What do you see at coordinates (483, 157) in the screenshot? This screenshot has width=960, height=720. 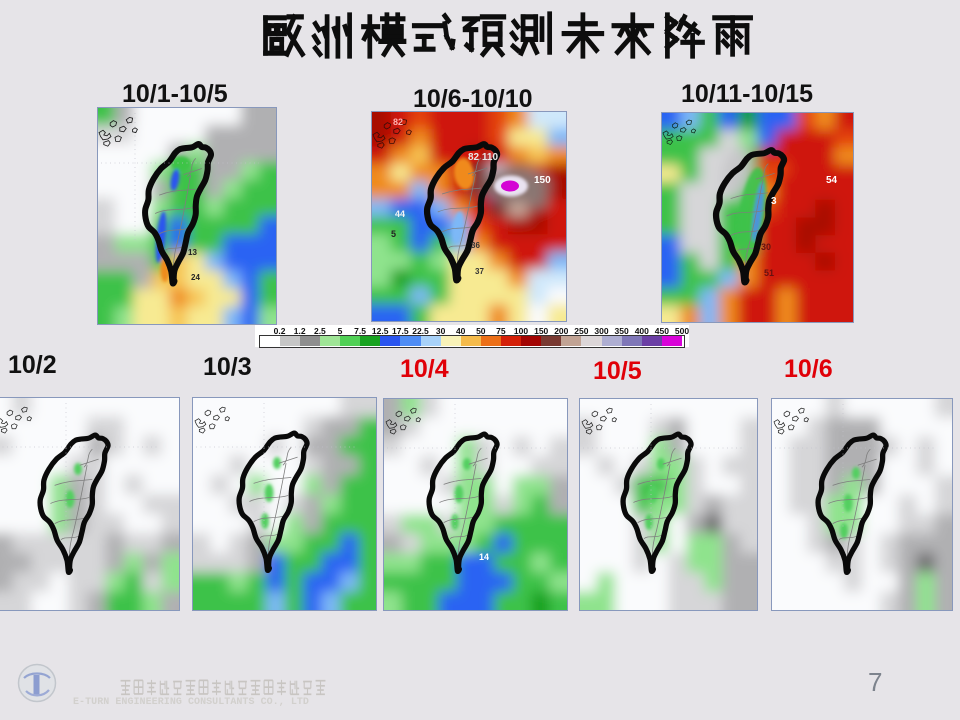 I see `svg-text: 82 110` at bounding box center [483, 157].